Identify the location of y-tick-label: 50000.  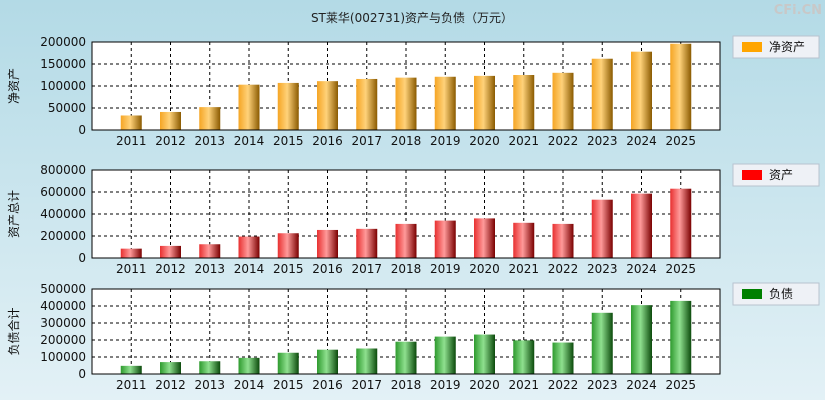
(67, 108).